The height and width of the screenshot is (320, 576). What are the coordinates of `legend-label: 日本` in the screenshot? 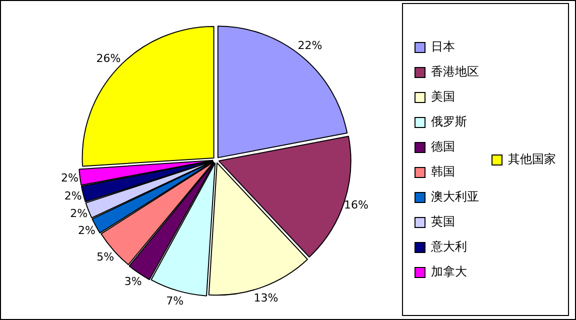 It's located at (443, 47).